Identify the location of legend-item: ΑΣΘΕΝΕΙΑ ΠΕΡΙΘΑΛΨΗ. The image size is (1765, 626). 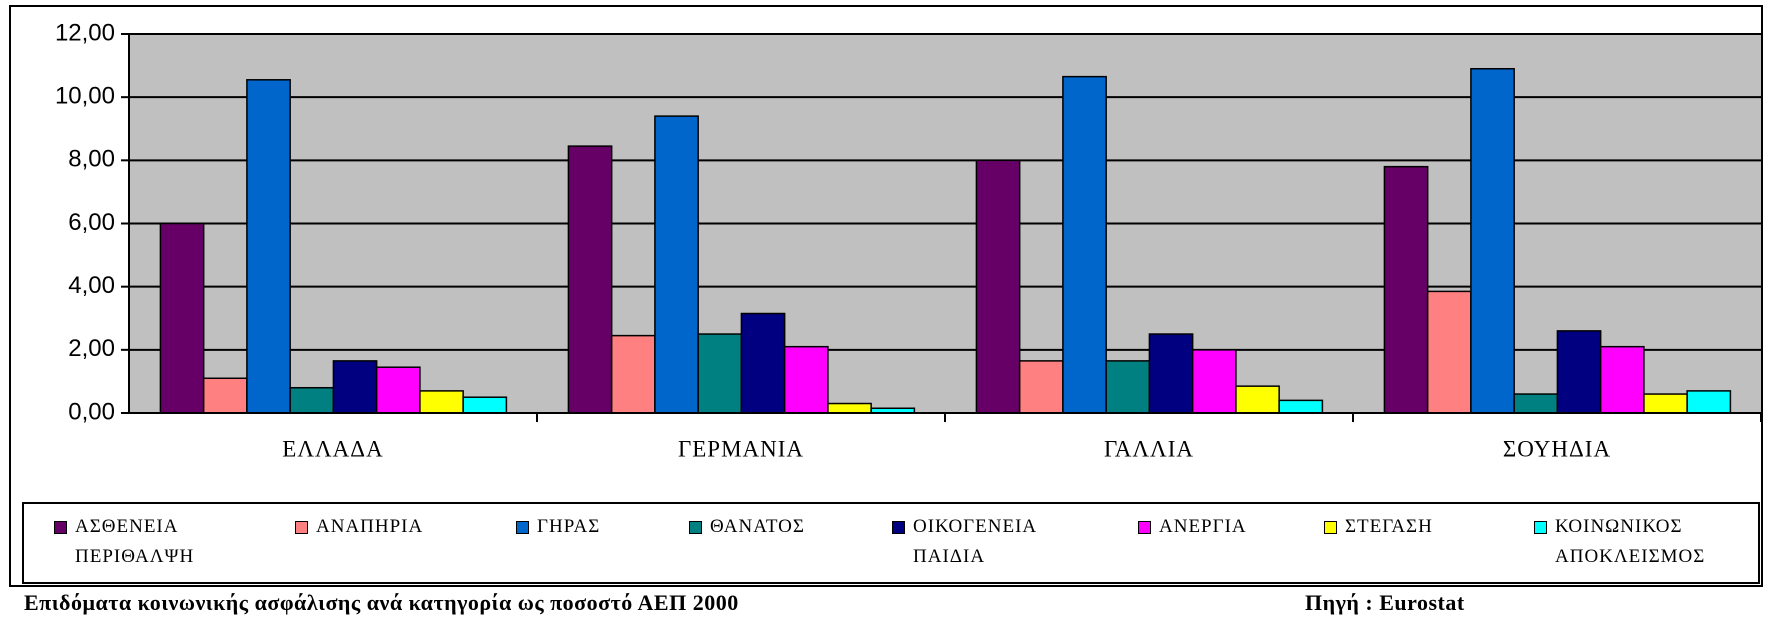
(124, 542).